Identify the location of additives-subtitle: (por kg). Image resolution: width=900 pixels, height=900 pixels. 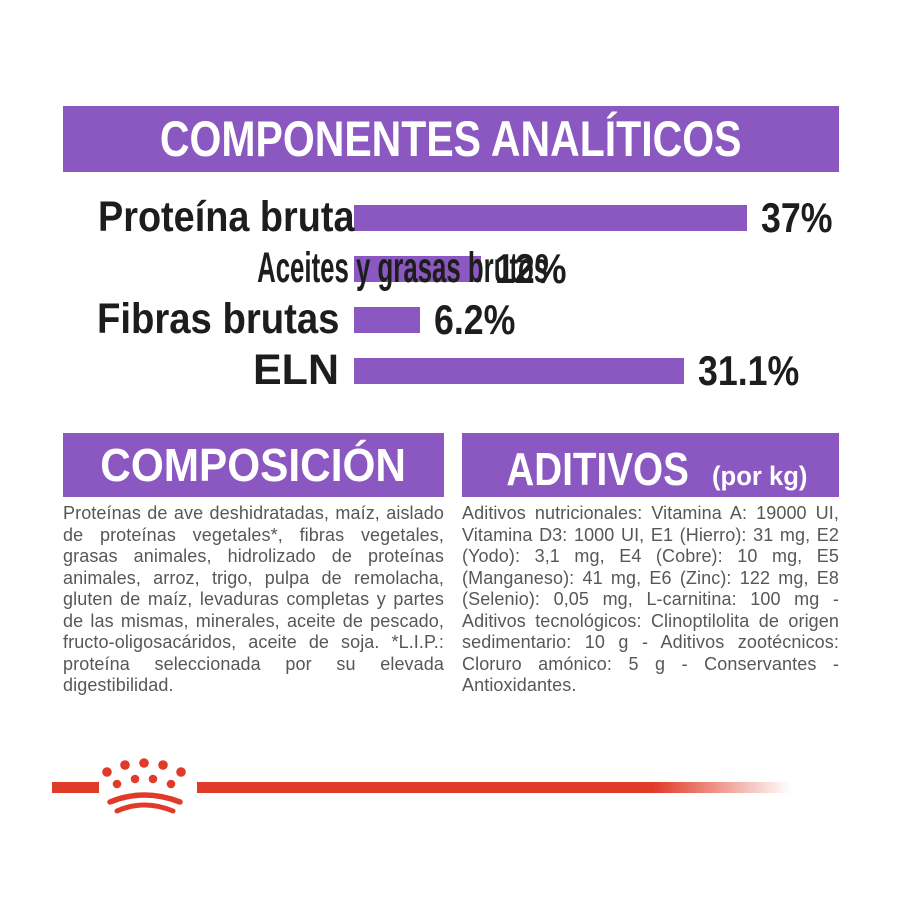
(759, 476).